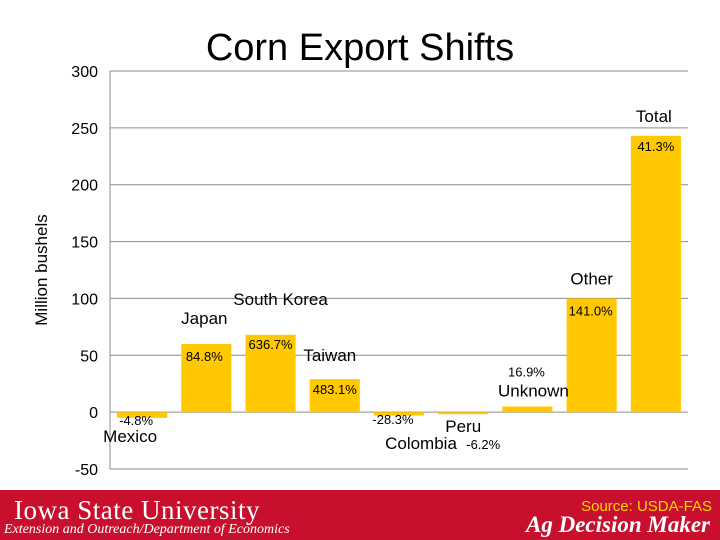  Describe the element at coordinates (130, 436) in the screenshot. I see `category-label: Mexico` at that location.